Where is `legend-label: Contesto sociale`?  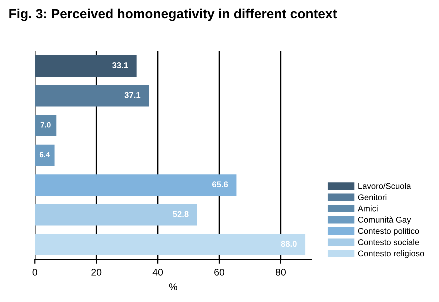
legend-label: Contesto sociale is located at coordinates (389, 242).